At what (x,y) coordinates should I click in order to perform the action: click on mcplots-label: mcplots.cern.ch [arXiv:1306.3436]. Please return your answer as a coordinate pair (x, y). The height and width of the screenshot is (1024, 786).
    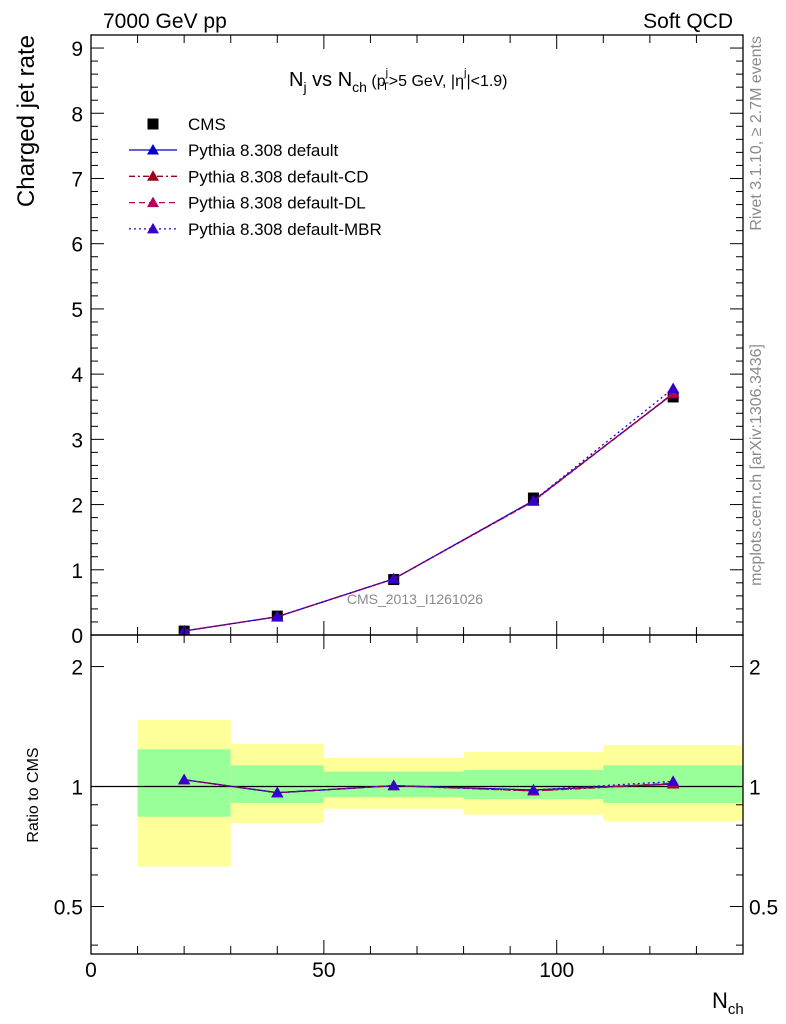
    Looking at the image, I should click on (756, 465).